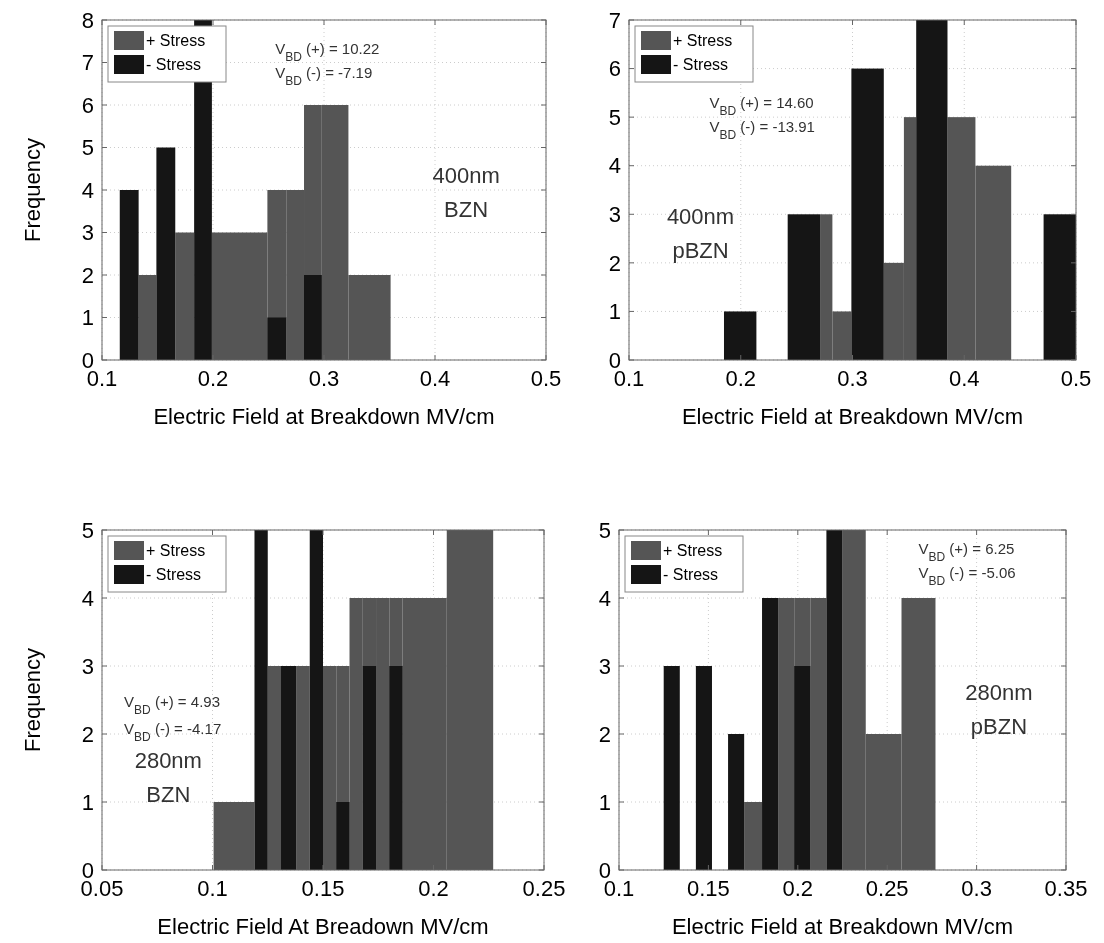  What do you see at coordinates (212, 888) in the screenshot?
I see `x-tick-label: 0.1` at bounding box center [212, 888].